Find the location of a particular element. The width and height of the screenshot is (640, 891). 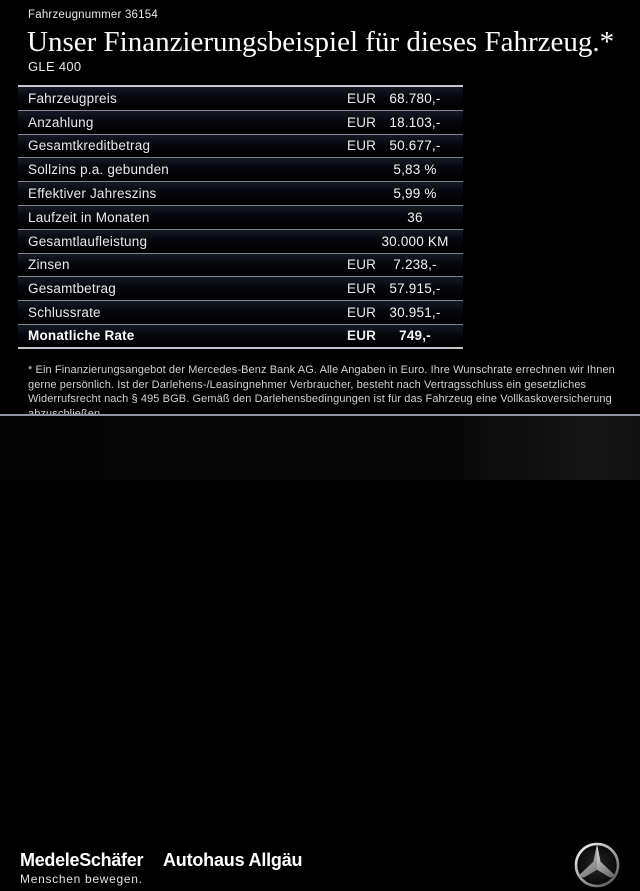

row-label: Laufzeit in Monaten is located at coordinates (89, 217).